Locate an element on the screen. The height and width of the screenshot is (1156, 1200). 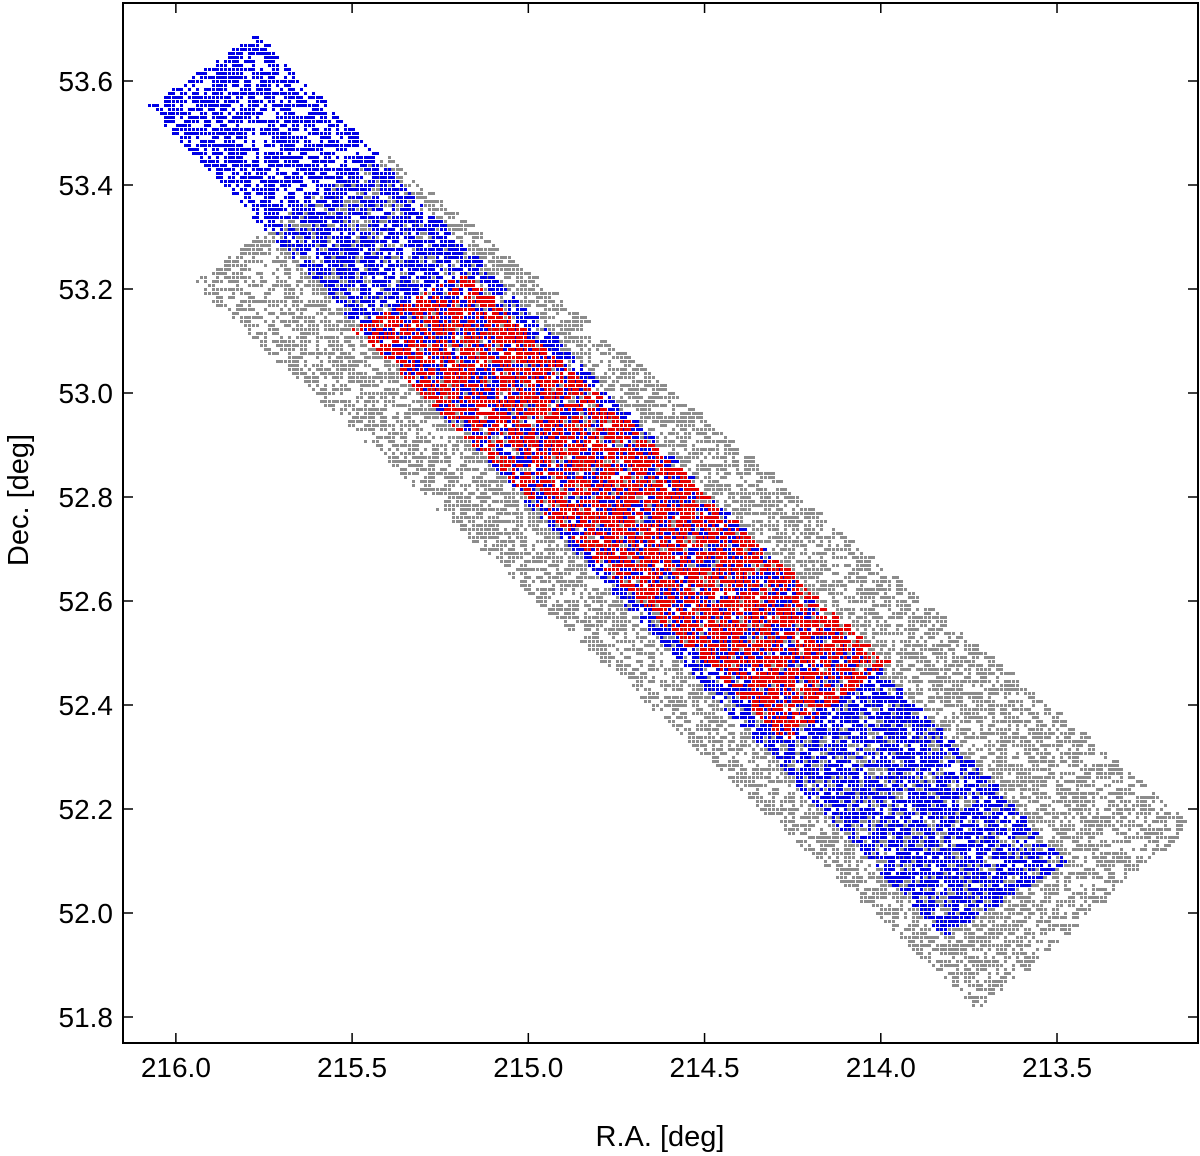
y-axis-title: Dec. [deg] is located at coordinates (19, 500).